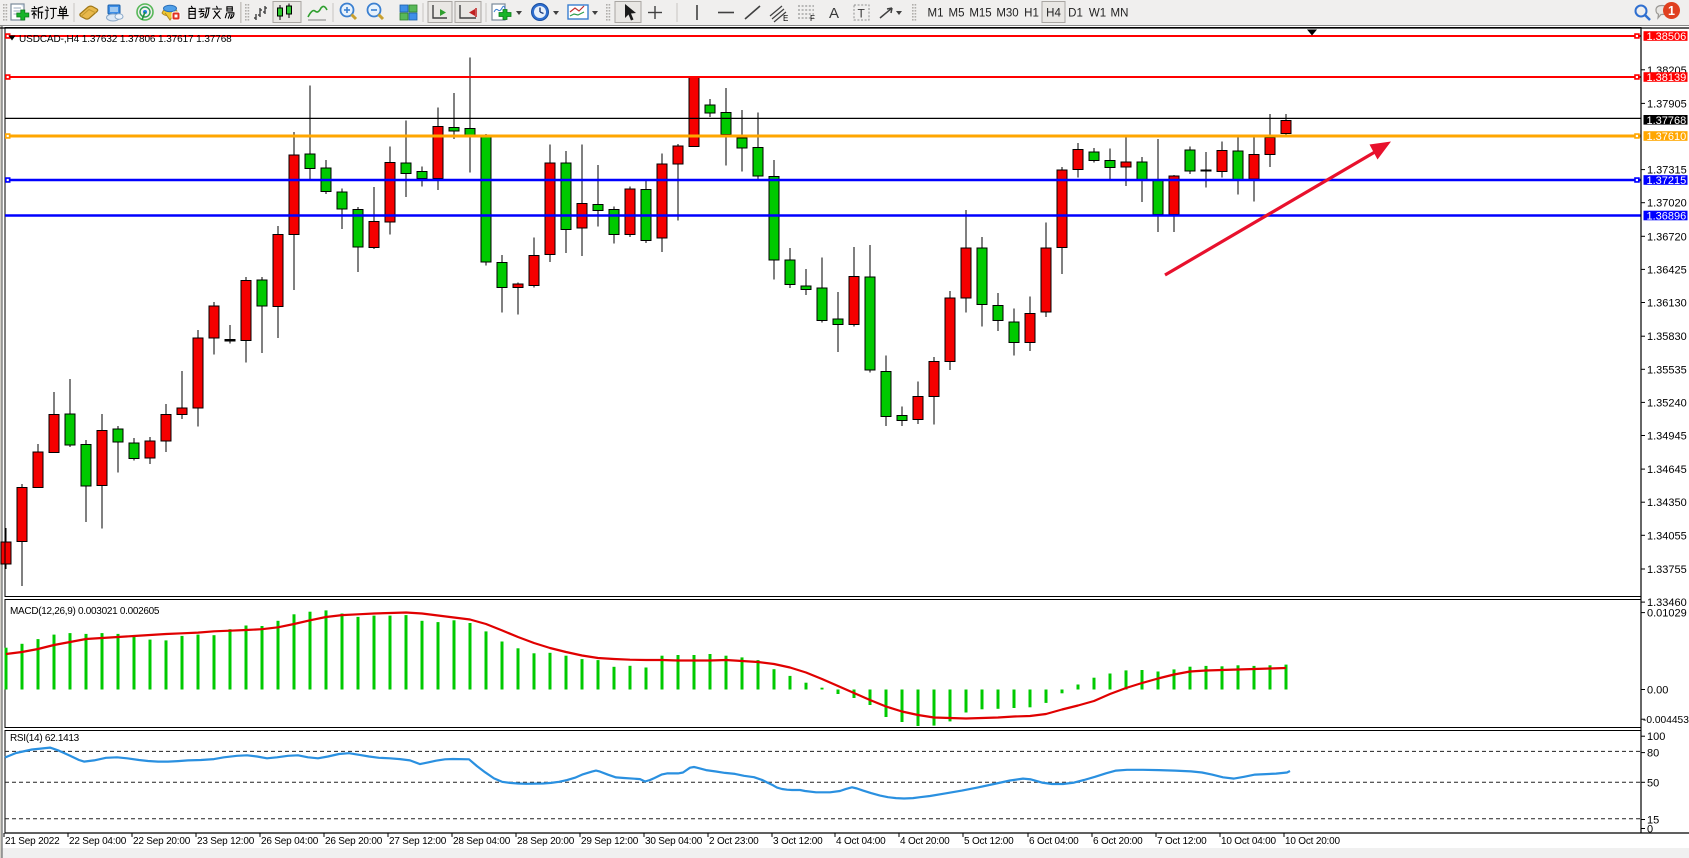  I want to click on svg-text: 1, so click(1671, 11).